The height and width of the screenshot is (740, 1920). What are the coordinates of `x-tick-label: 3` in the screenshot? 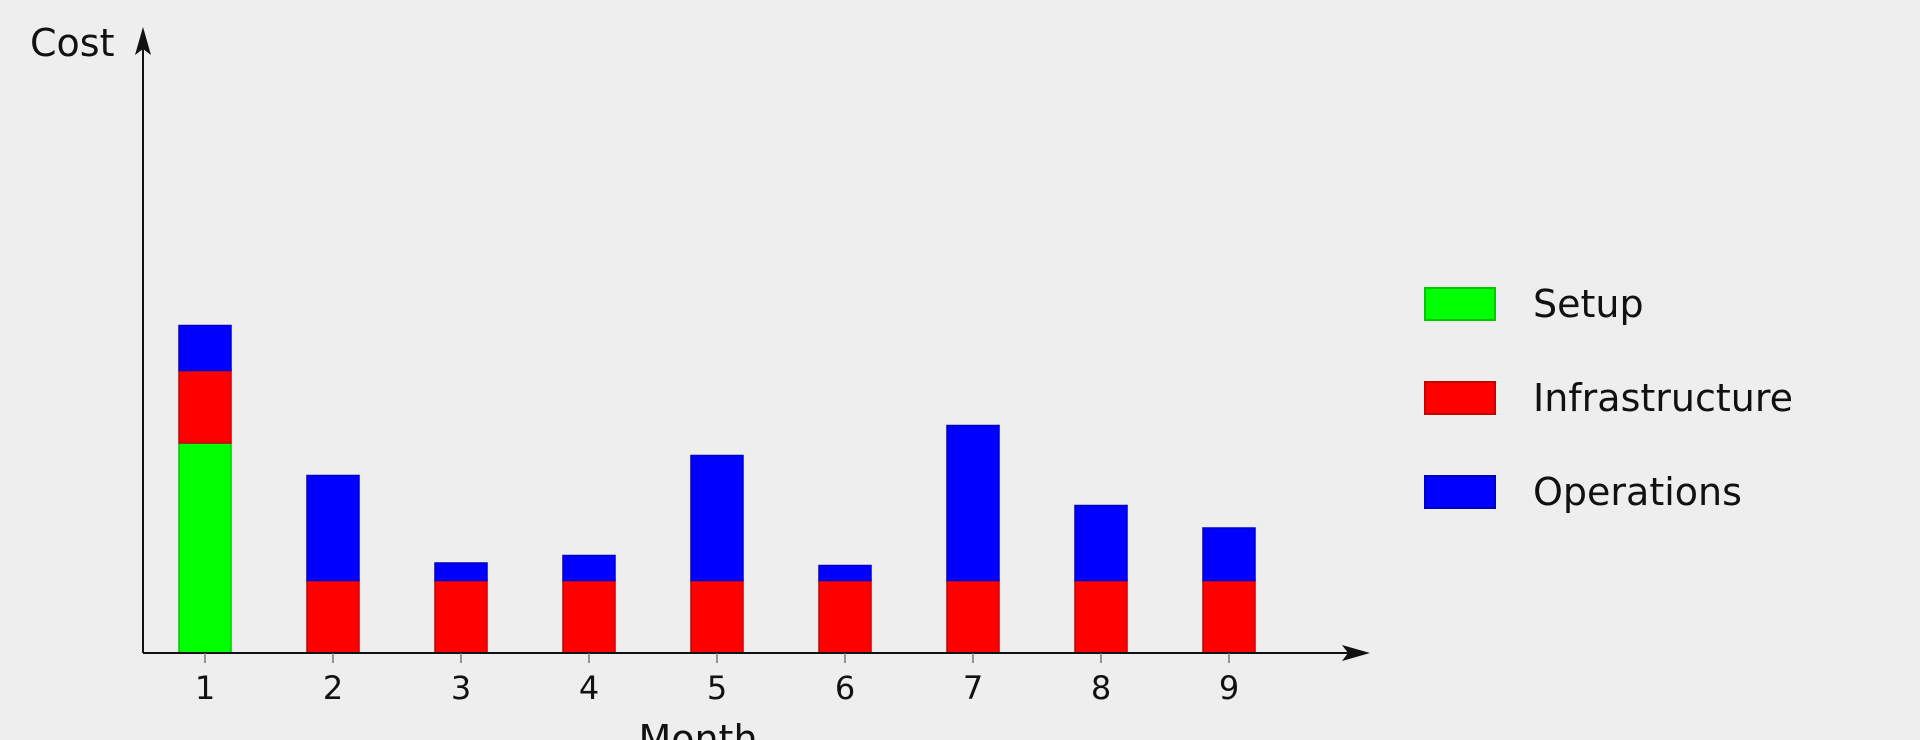 It's located at (461, 688).